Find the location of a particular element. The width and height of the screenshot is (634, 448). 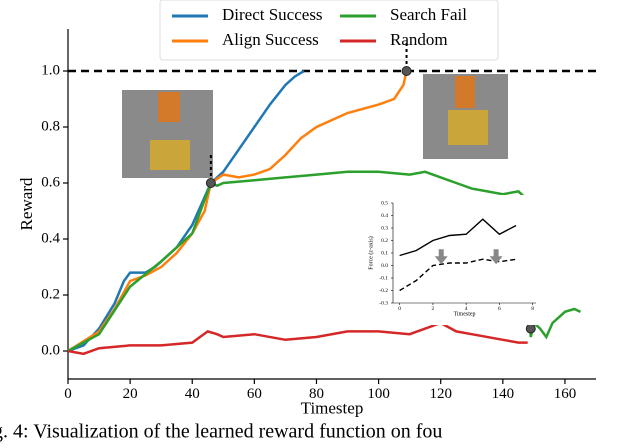

legend-box is located at coordinates (329, 30).